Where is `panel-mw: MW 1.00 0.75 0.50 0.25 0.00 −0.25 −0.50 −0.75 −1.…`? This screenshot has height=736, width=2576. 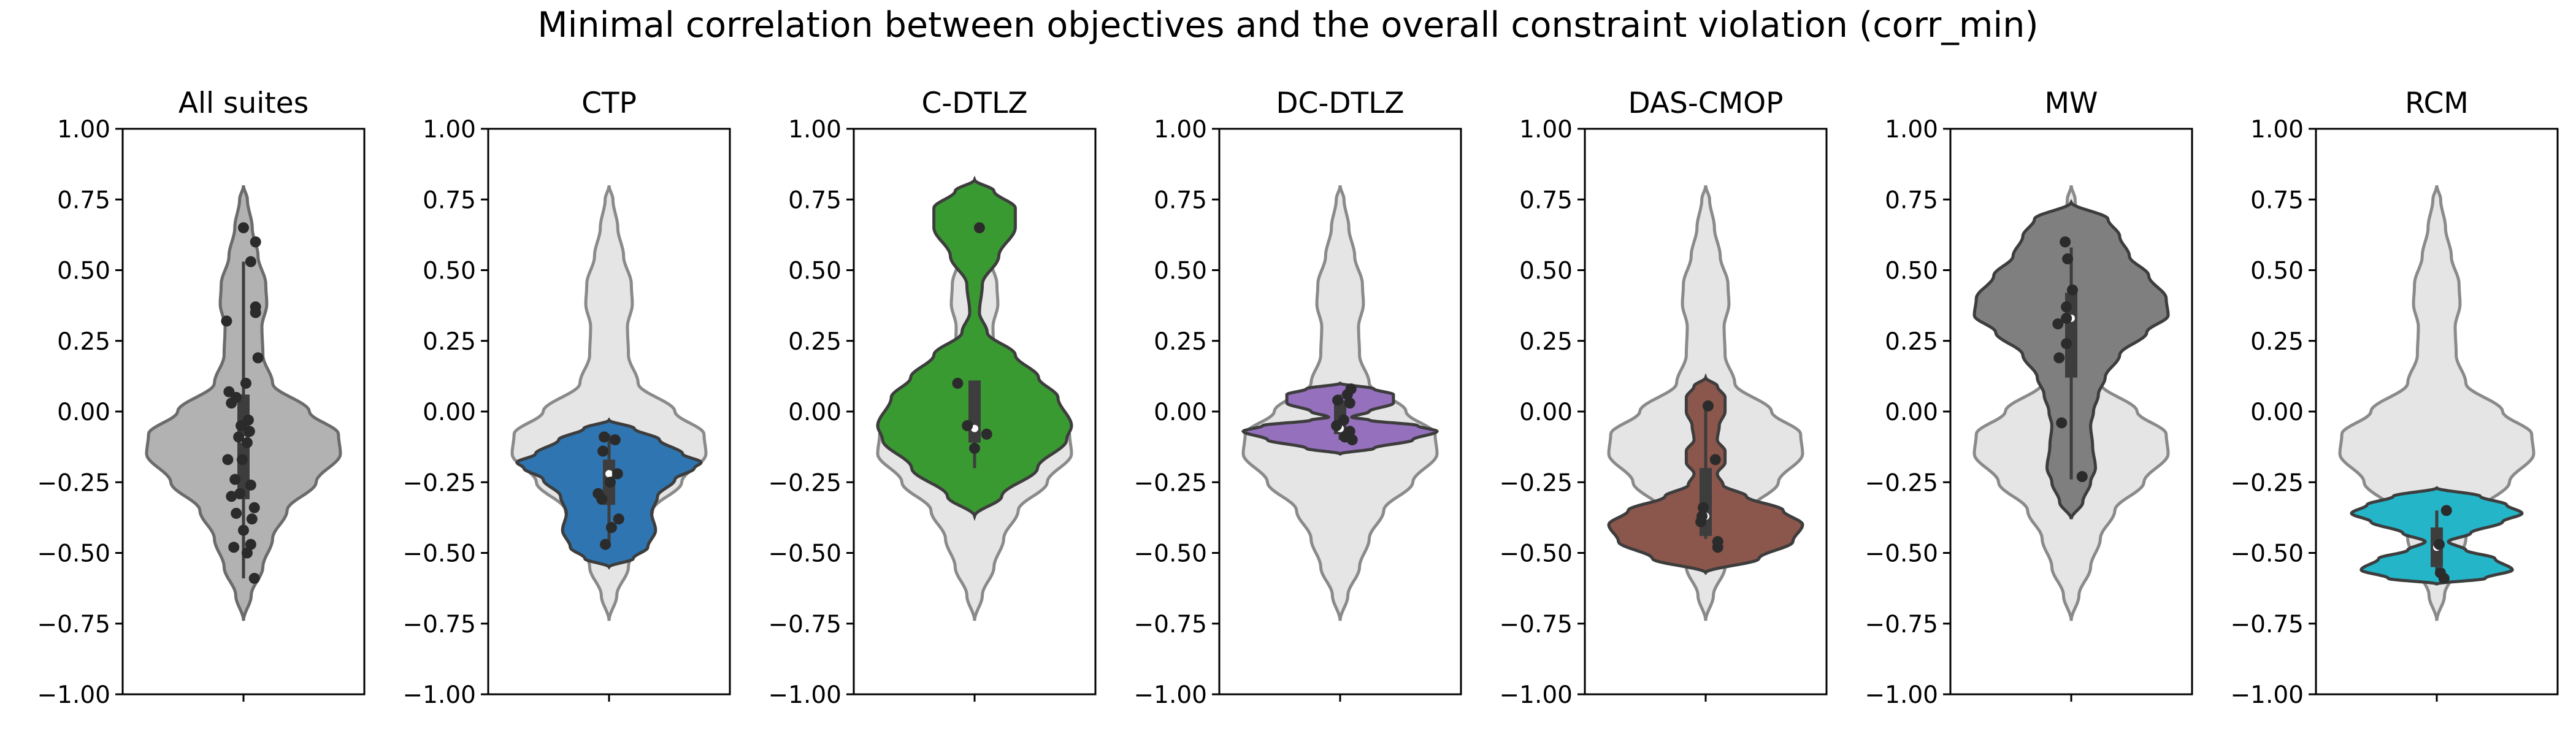
panel-mw: MW 1.00 0.75 0.50 0.25 0.00 −0.25 −0.50 −0.75 −1.… is located at coordinates (2029, 397).